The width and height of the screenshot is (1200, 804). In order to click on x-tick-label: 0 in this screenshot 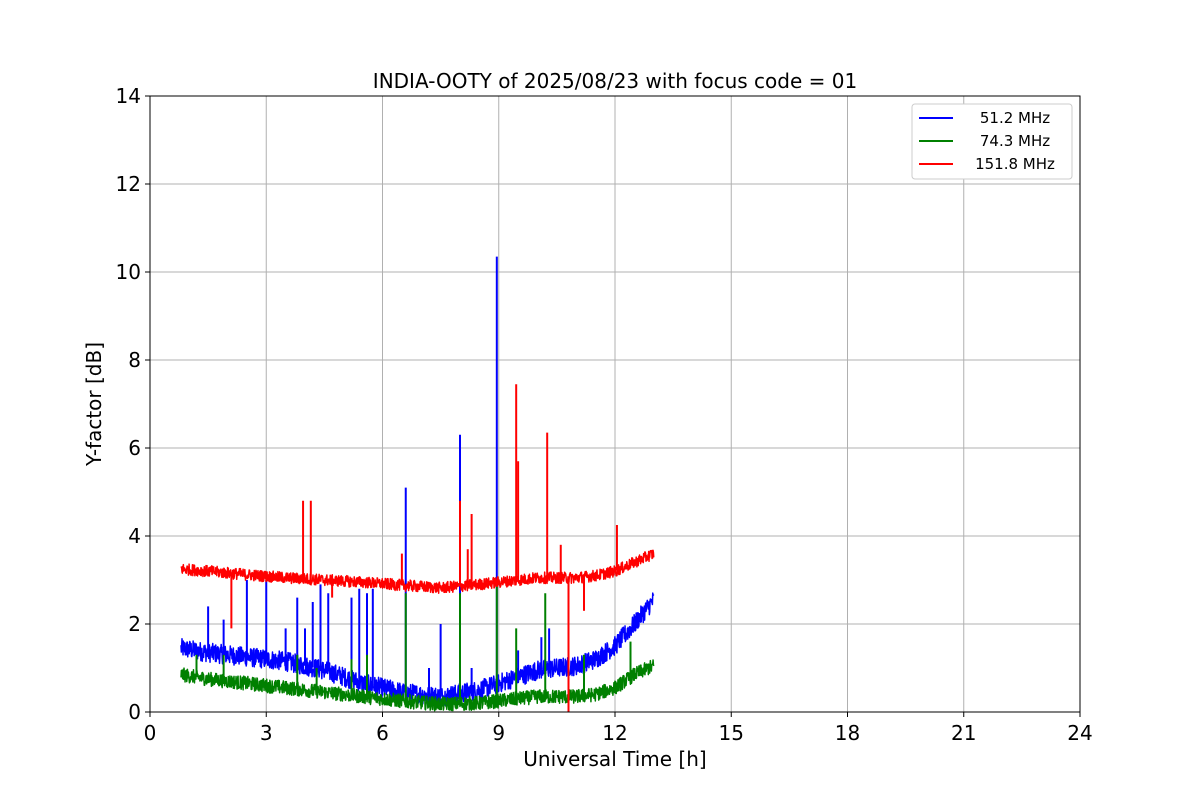, I will do `click(150, 733)`.